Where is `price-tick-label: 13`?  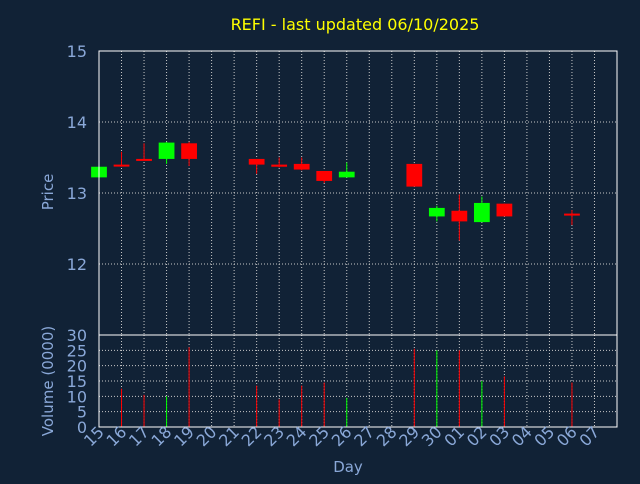
price-tick-label: 13 is located at coordinates (77, 193).